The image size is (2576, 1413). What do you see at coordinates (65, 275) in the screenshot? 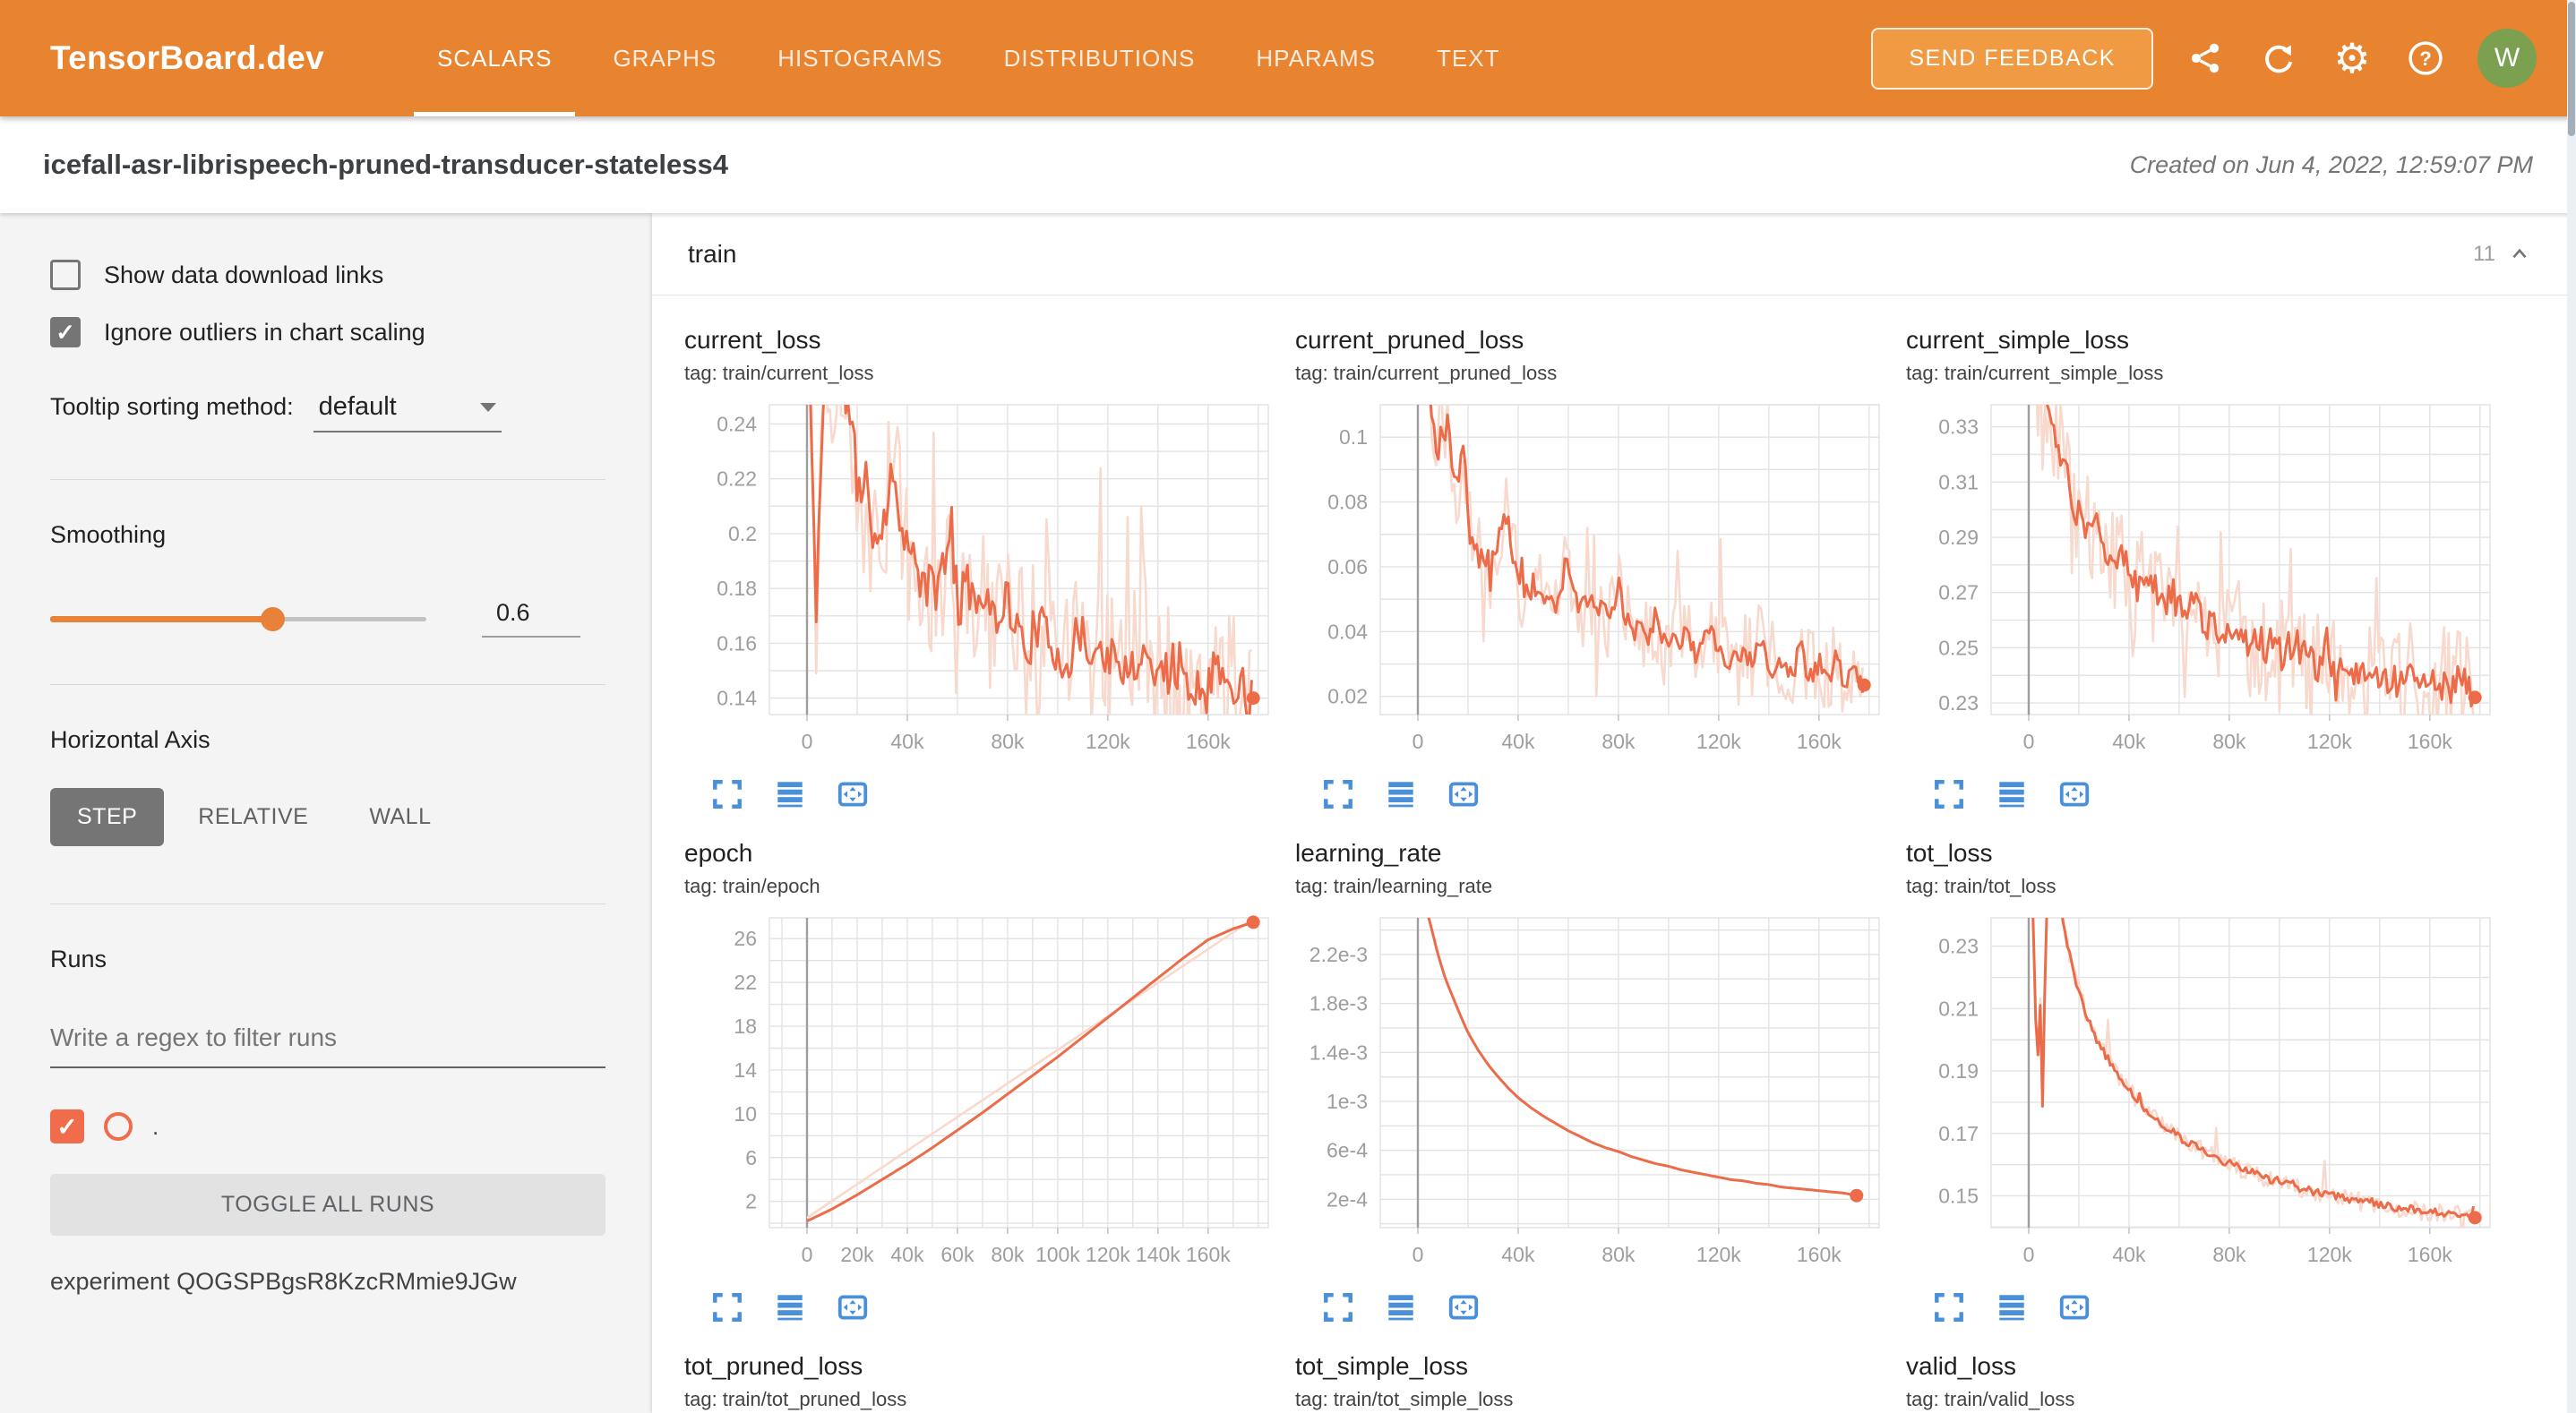
I see `show-download-links-checkbox` at bounding box center [65, 275].